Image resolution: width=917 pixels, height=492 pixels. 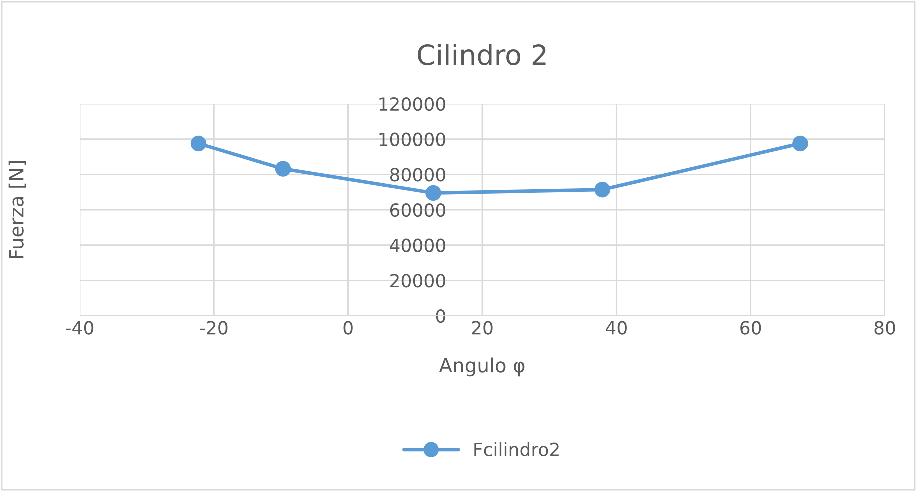 I want to click on y-tick-label: 0, so click(x=441, y=316).